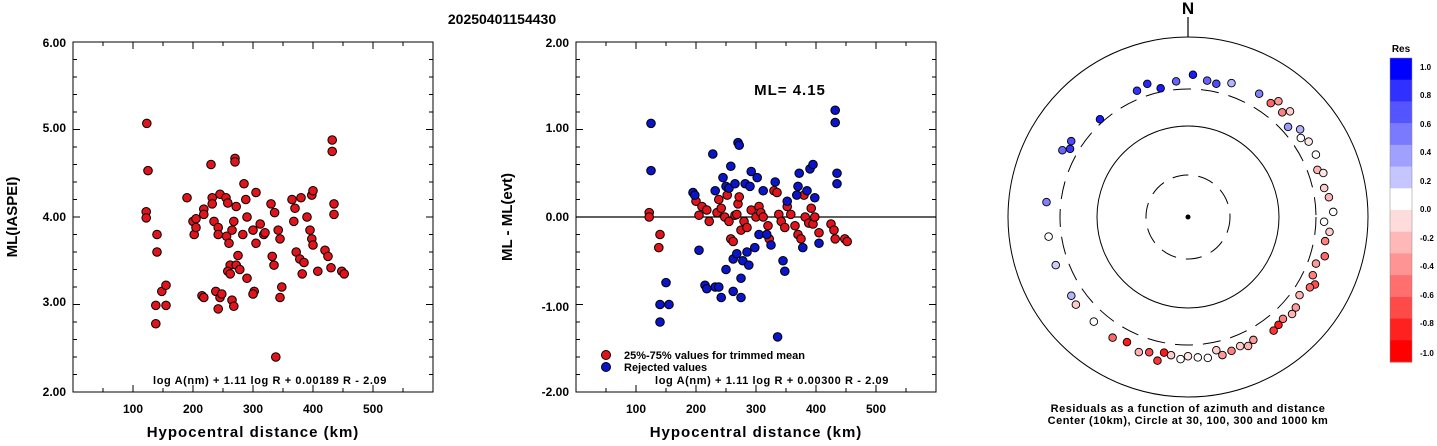  Describe the element at coordinates (790, 90) in the screenshot. I see `ml-annotation: ML= 4.15` at that location.